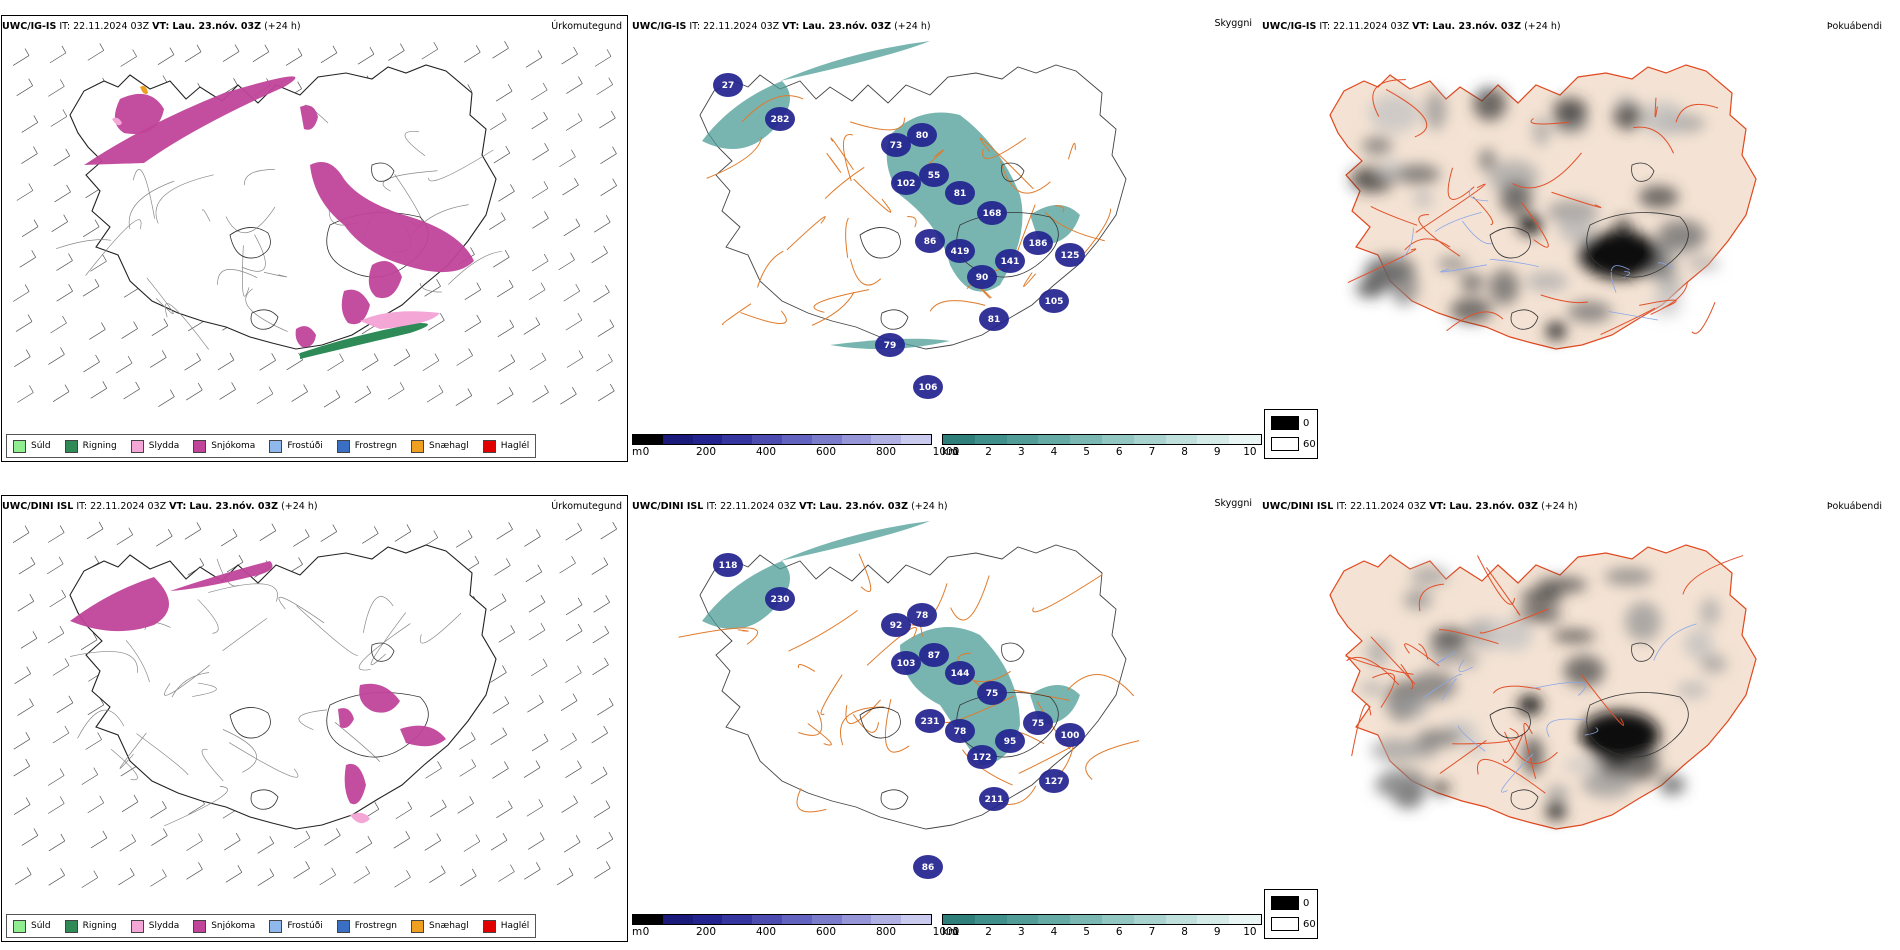 This screenshot has height=950, width=1900. Describe the element at coordinates (1010, 742) in the screenshot. I see `cloud-base-value-label: 95` at that location.